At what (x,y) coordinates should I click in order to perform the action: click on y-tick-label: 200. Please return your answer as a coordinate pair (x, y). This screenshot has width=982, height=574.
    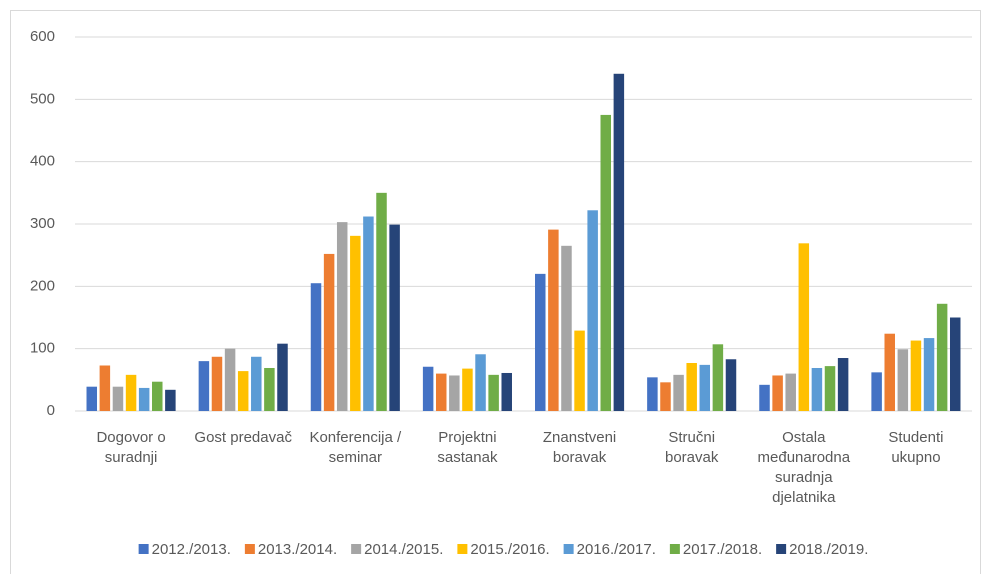
    Looking at the image, I should click on (42, 285).